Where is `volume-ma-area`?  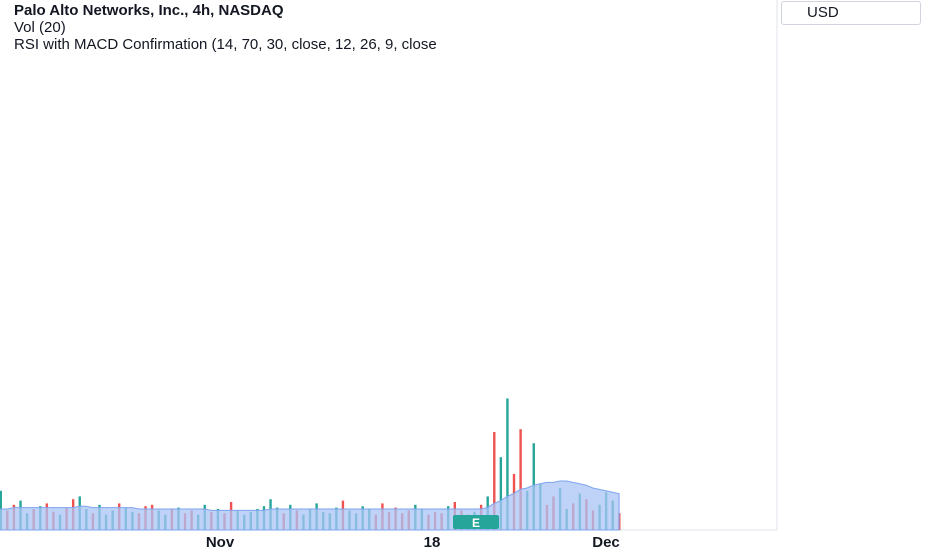
volume-ma-area is located at coordinates (310, 505).